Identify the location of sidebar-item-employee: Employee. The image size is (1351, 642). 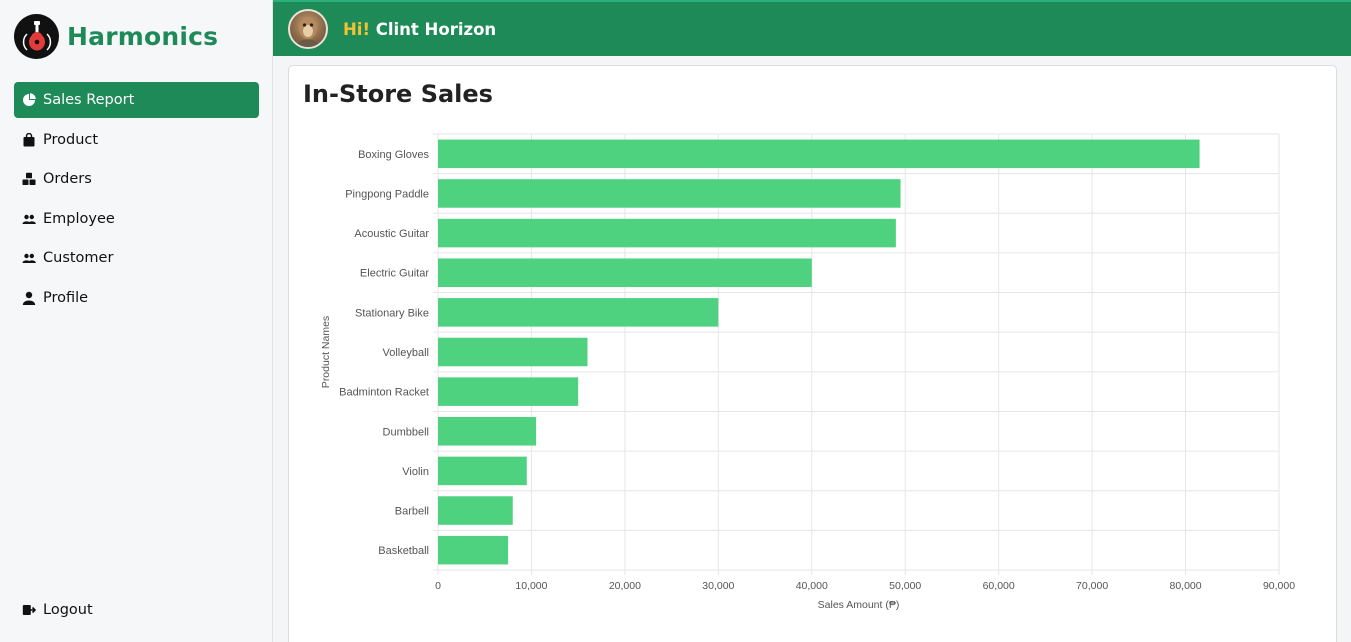
(136, 219).